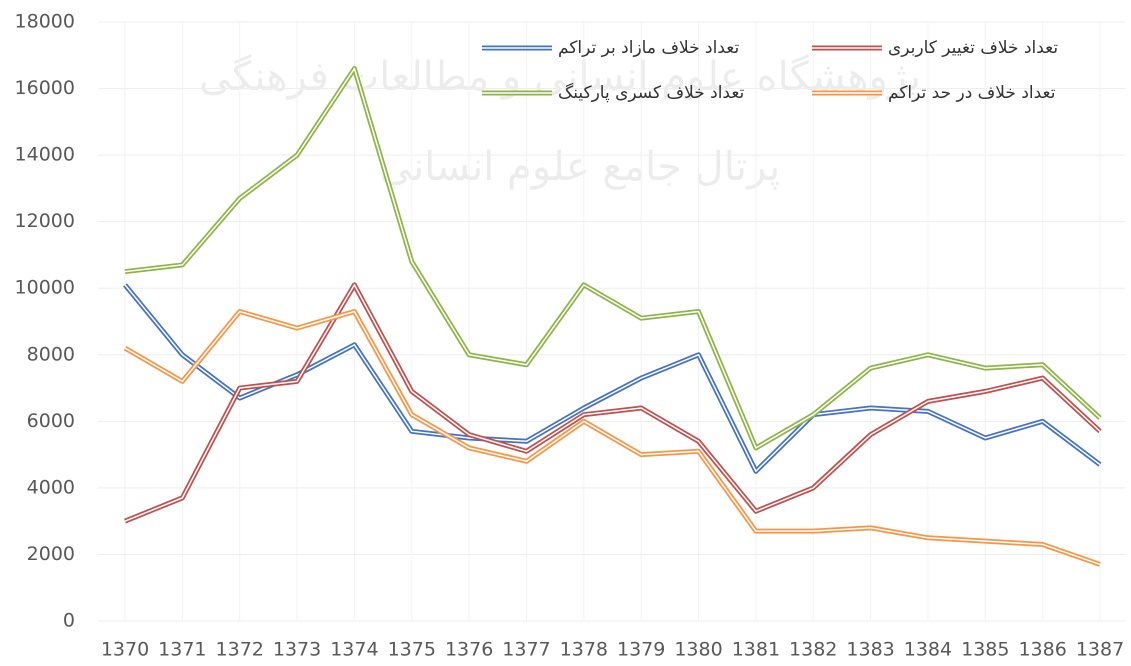 The image size is (1131, 666). Describe the element at coordinates (45, 22) in the screenshot. I see `y-tick-label: 18000` at that location.